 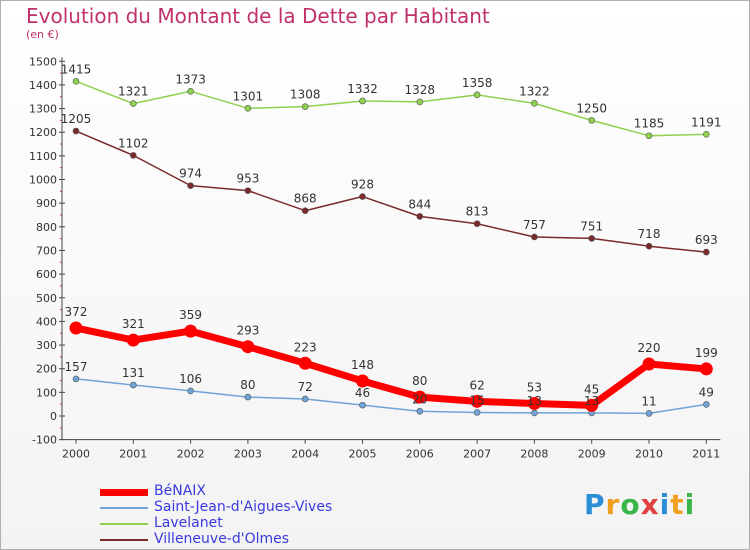 What do you see at coordinates (191, 454) in the screenshot?
I see `x-tick-label: 2002` at bounding box center [191, 454].